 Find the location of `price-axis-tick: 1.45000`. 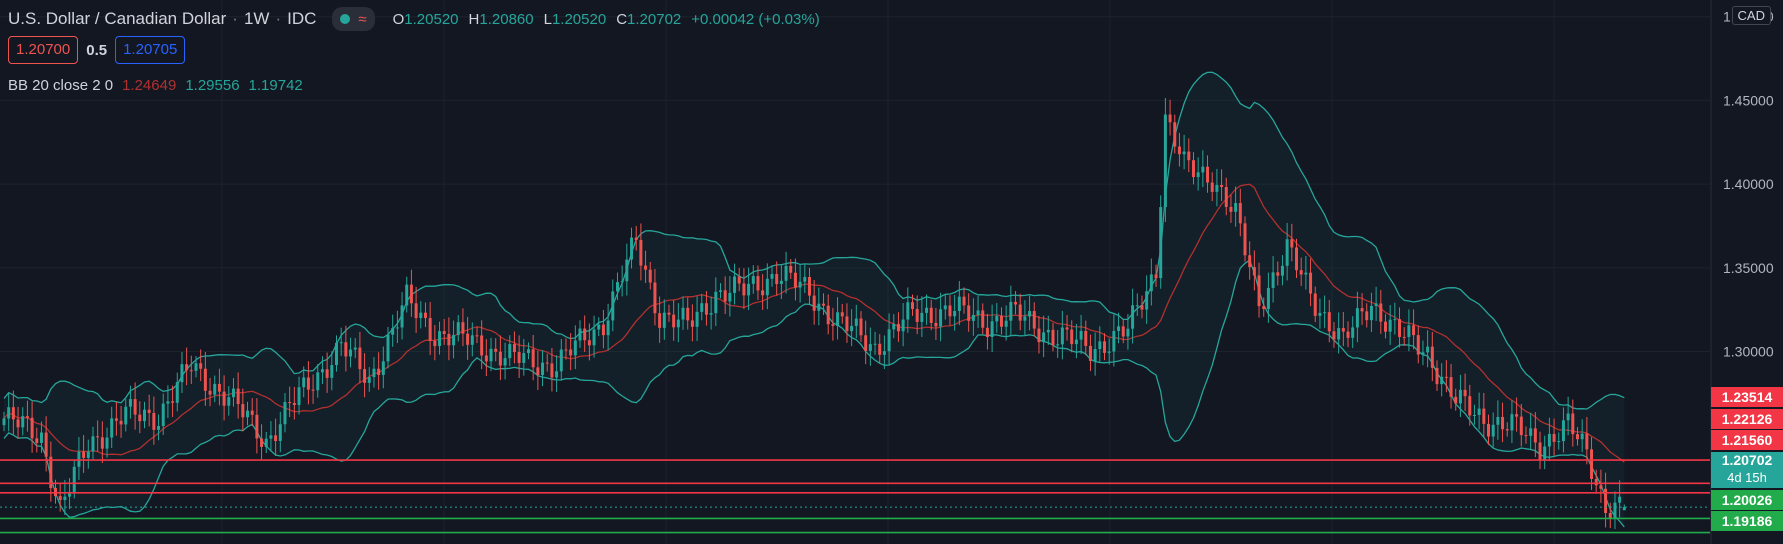

price-axis-tick: 1.45000 is located at coordinates (1748, 100).